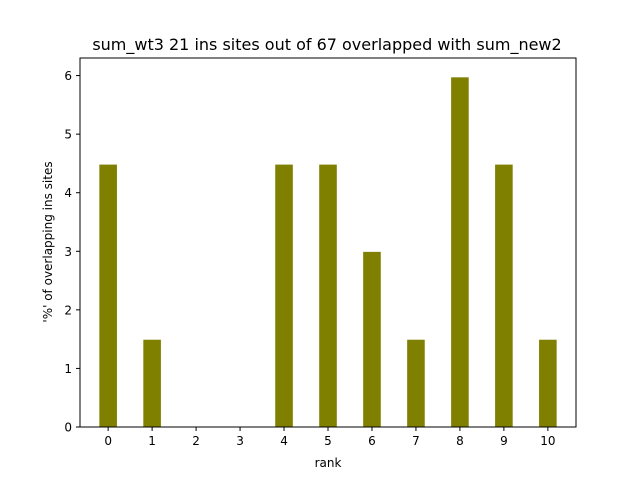  Describe the element at coordinates (328, 441) in the screenshot. I see `x-tick-label: 5` at that location.